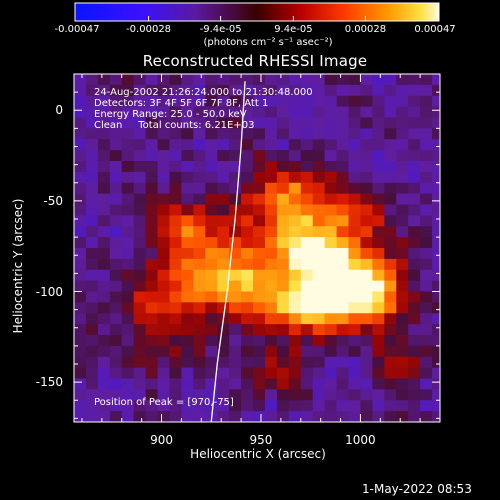 The image size is (500, 500). Describe the element at coordinates (203, 92) in the screenshot. I see `info-time-range: 24-Aug-2002 21:26:24.000 to 21:30:48.000` at that location.